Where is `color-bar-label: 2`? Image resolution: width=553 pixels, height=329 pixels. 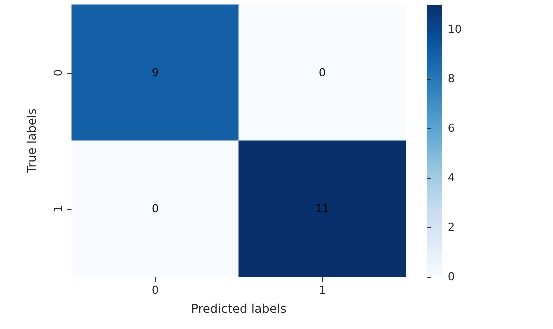
color-bar-label: 2 is located at coordinates (451, 227).